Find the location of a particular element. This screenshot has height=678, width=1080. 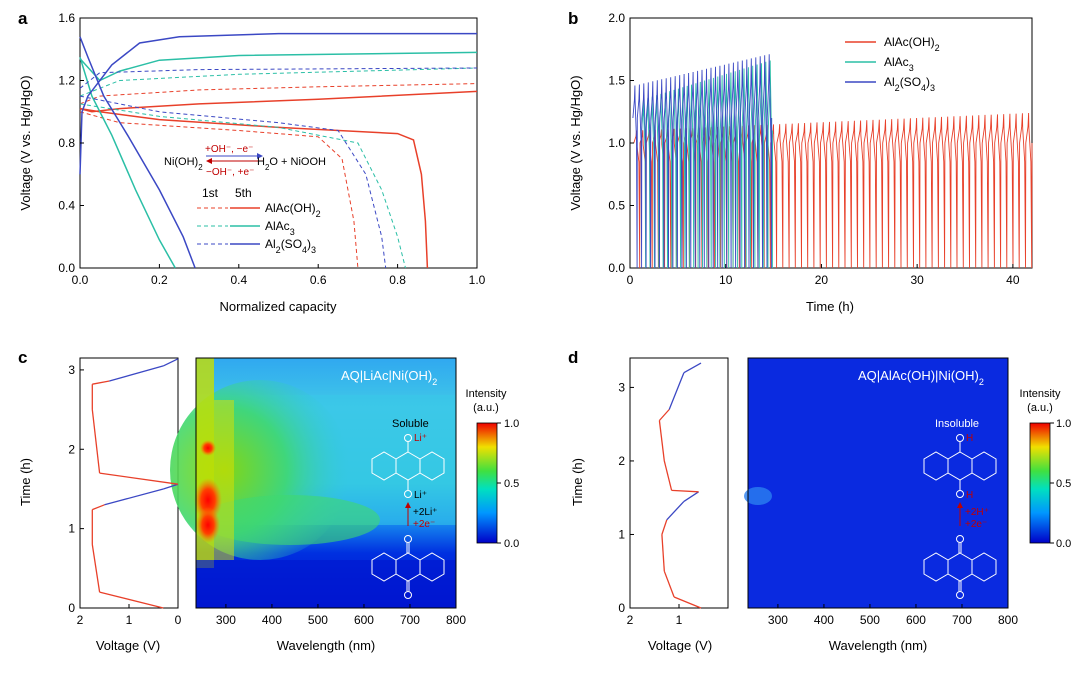

panel-label-a: a is located at coordinates (23, 18).